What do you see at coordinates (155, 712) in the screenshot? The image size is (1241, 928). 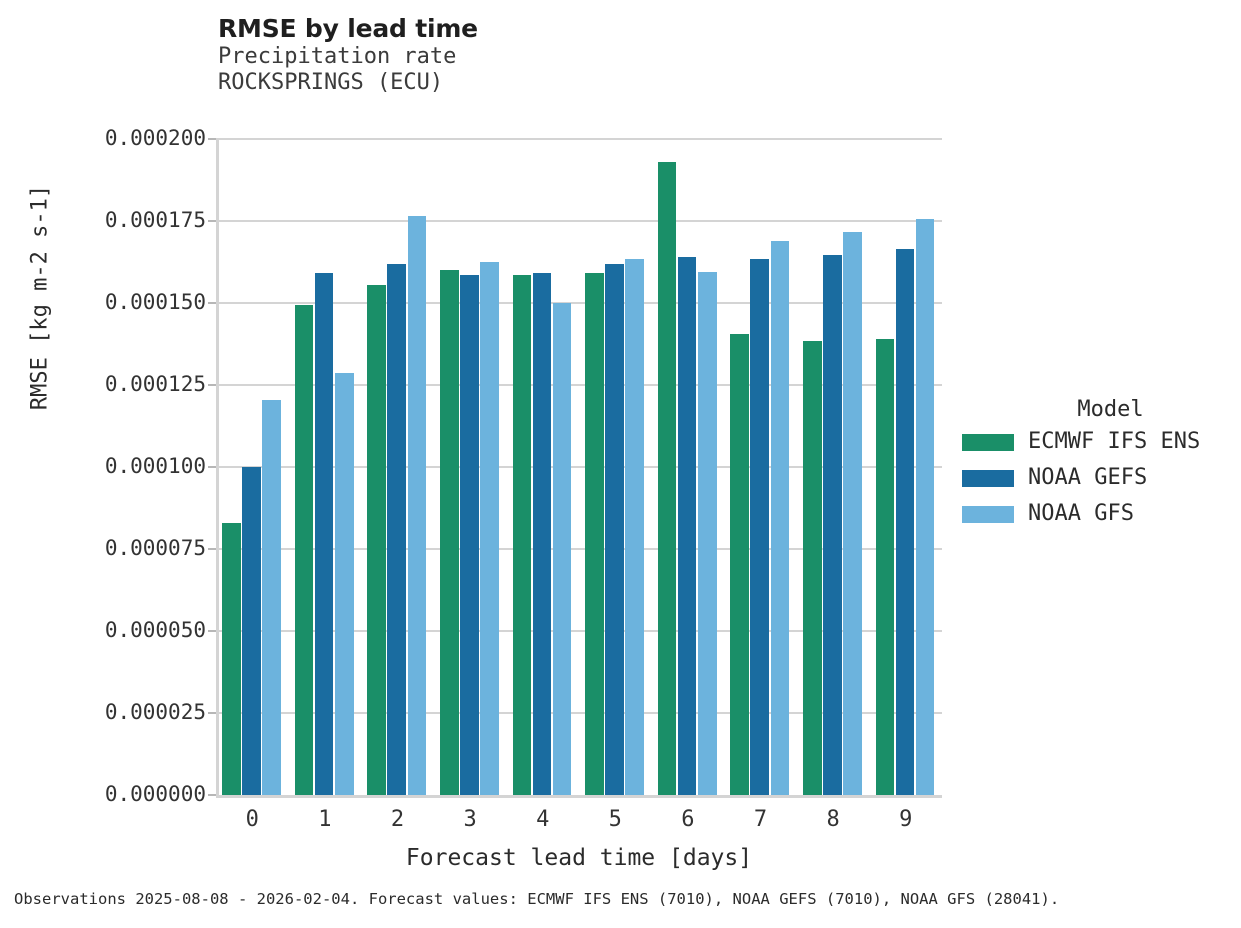 I see `y-tick-label: 0.000025` at bounding box center [155, 712].